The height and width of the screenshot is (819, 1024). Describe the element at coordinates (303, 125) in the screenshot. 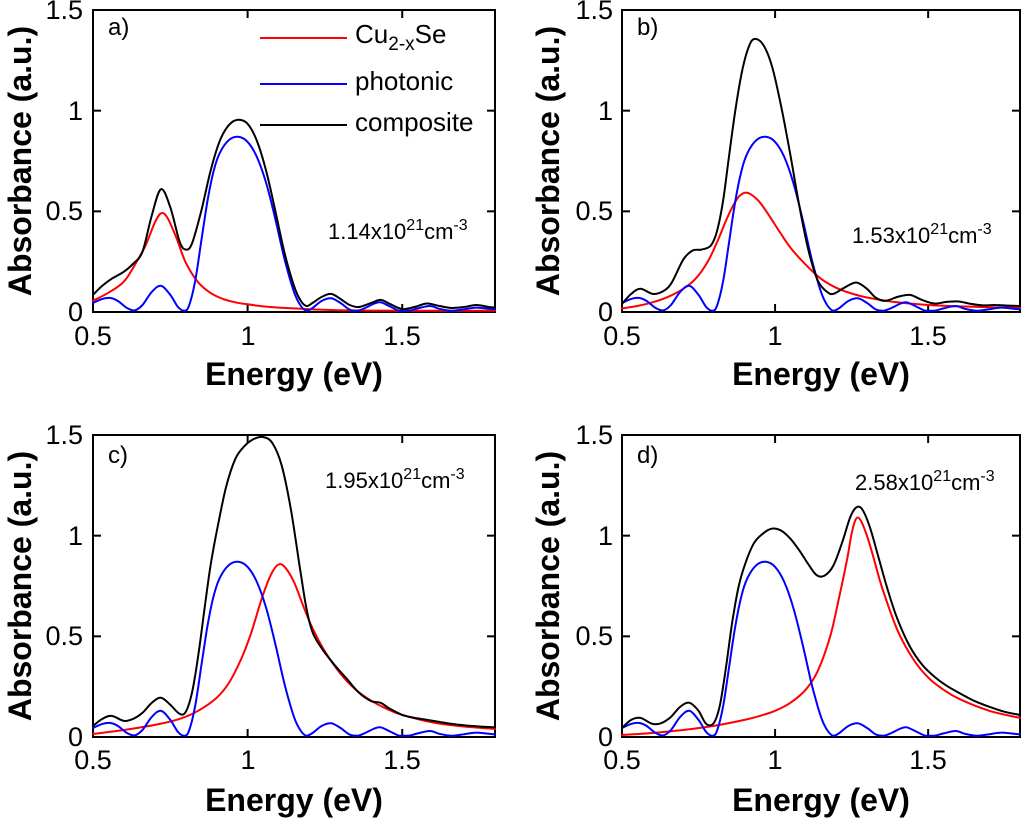

I see `legend-line-composite` at that location.